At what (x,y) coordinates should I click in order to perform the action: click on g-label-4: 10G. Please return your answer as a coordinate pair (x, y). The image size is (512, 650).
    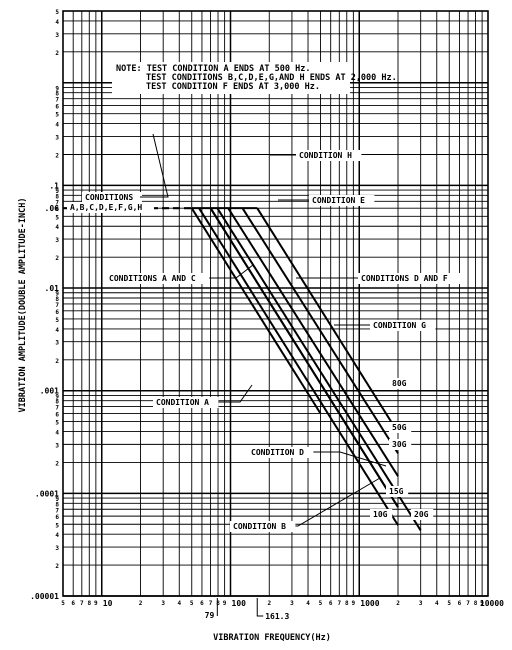
    Looking at the image, I should click on (380, 514).